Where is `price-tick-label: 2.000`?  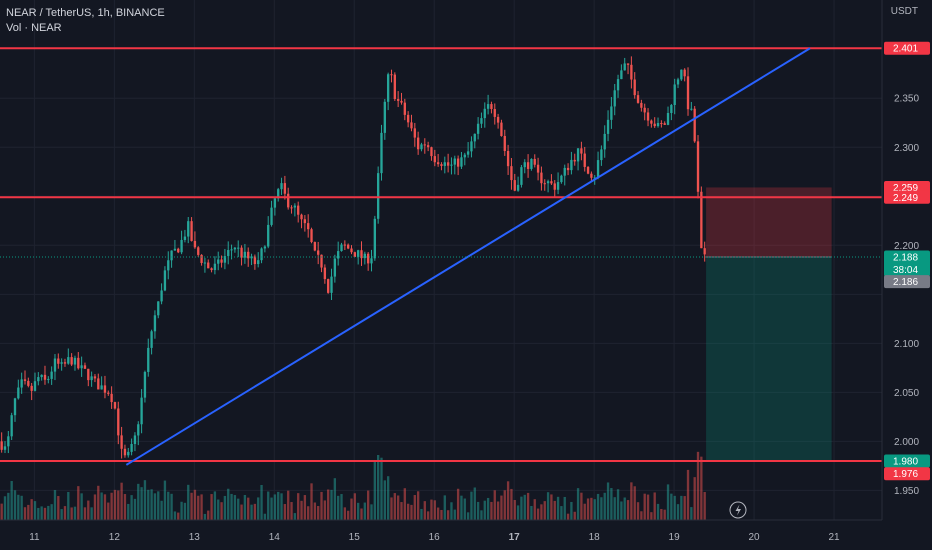 price-tick-label: 2.000 is located at coordinates (906, 442).